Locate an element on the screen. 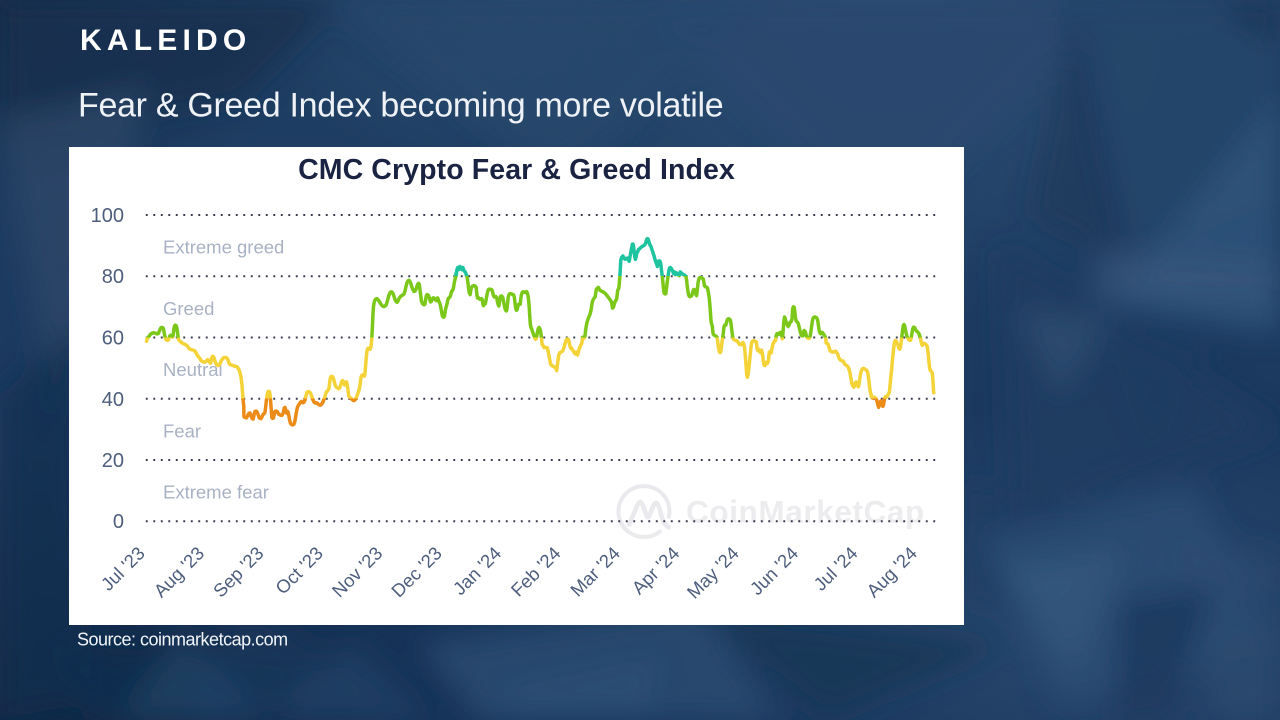  svg-text: 60 is located at coordinates (113, 339).